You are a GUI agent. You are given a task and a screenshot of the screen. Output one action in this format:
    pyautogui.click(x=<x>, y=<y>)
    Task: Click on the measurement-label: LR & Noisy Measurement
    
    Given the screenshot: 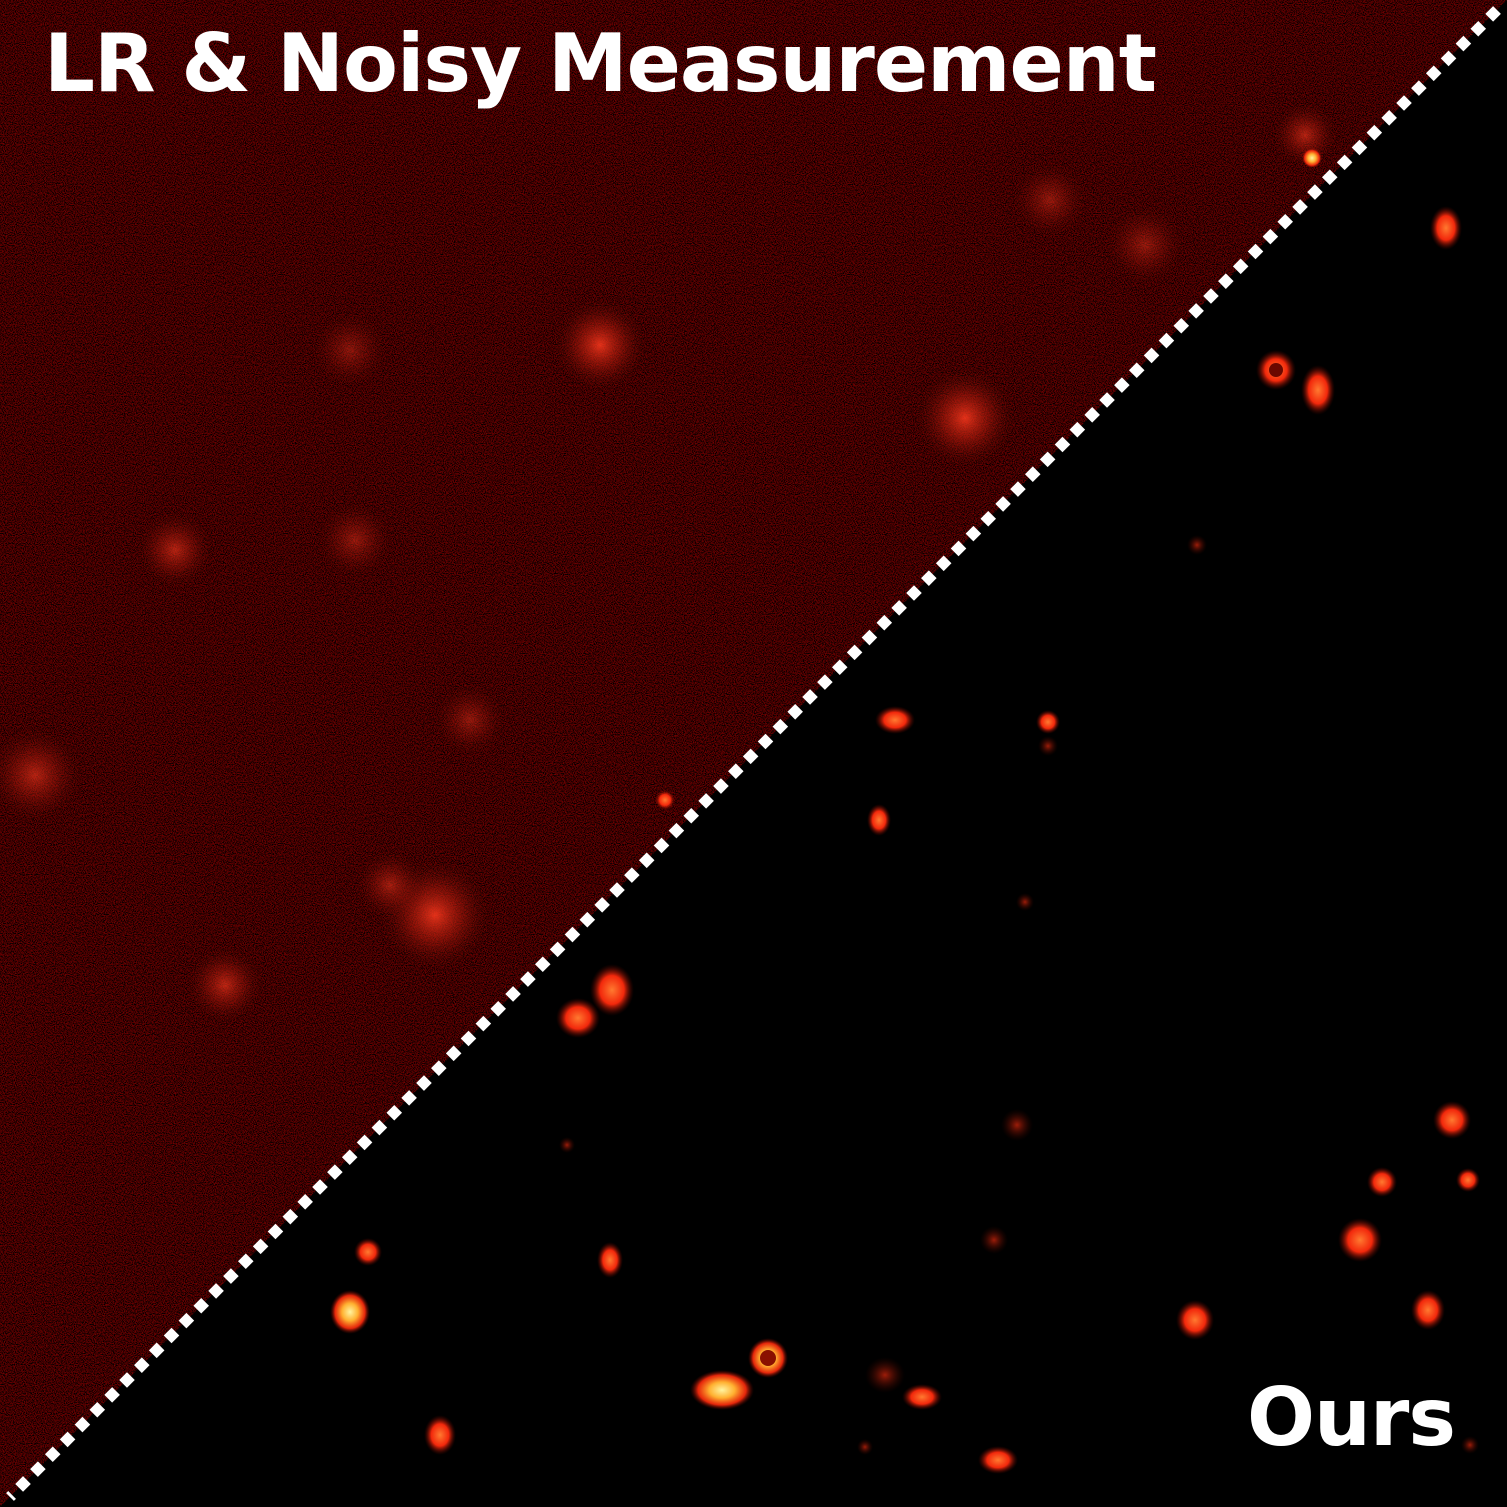 What is the action you would take?
    pyautogui.click(x=600, y=63)
    